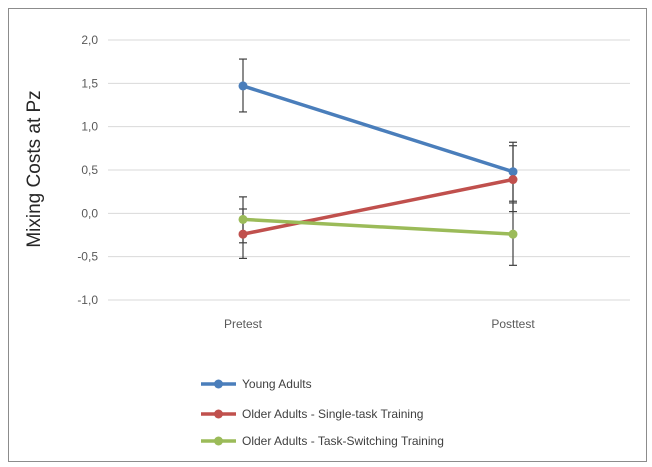 The height and width of the screenshot is (467, 652). I want to click on y-tick-label: 1,0, so click(89, 127).